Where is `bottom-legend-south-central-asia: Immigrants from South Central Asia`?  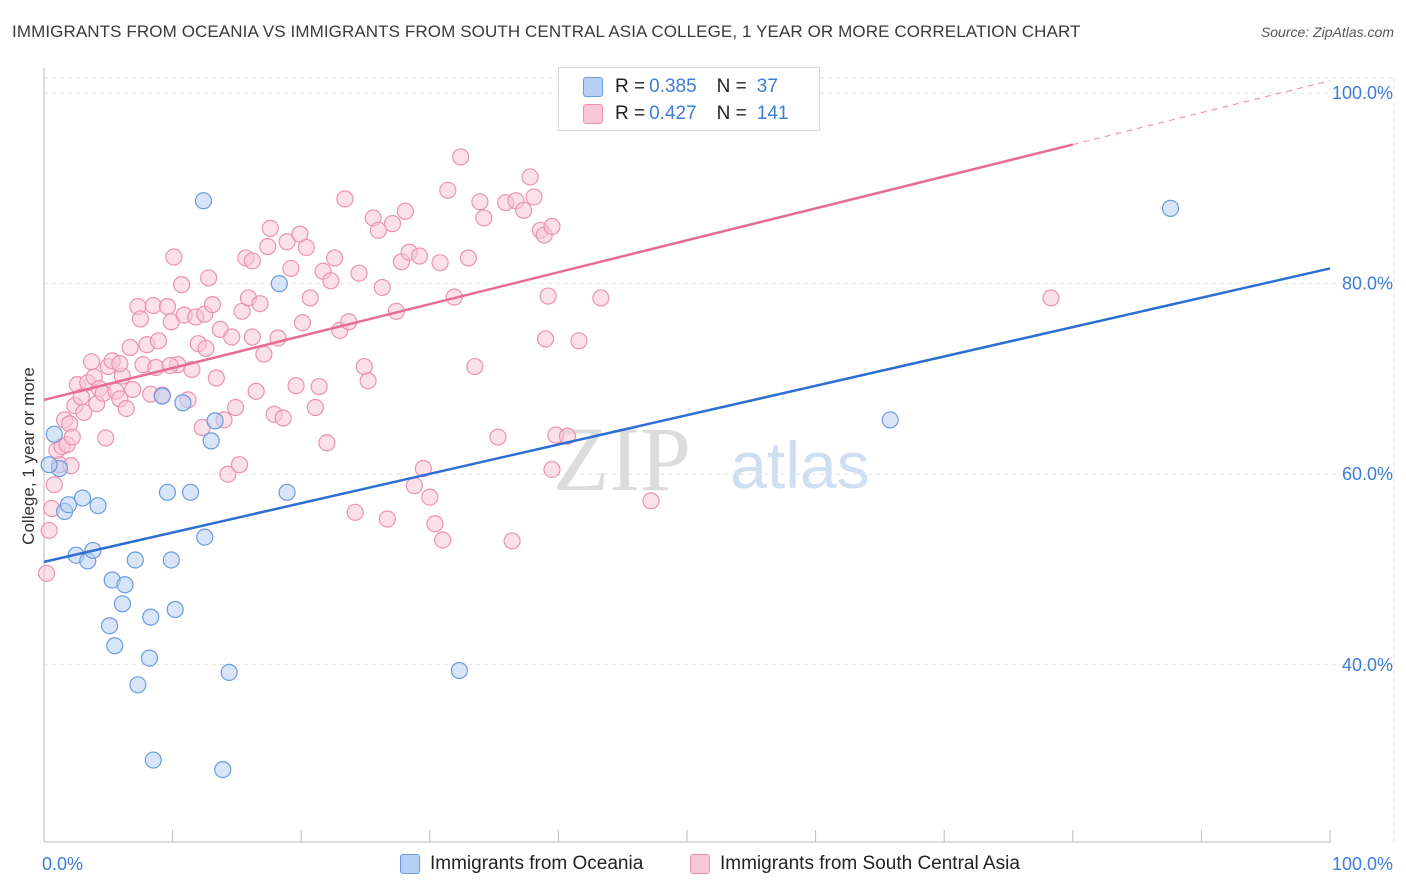
bottom-legend-south-central-asia: Immigrants from South Central Asia is located at coordinates (855, 864).